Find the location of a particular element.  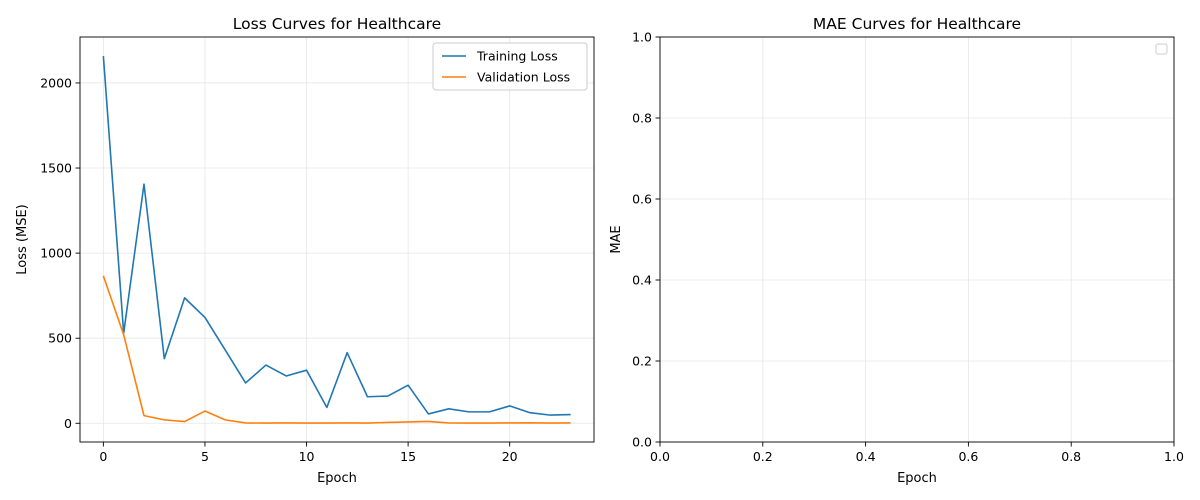

mae-y-tick-label: 1.0 is located at coordinates (642, 37).